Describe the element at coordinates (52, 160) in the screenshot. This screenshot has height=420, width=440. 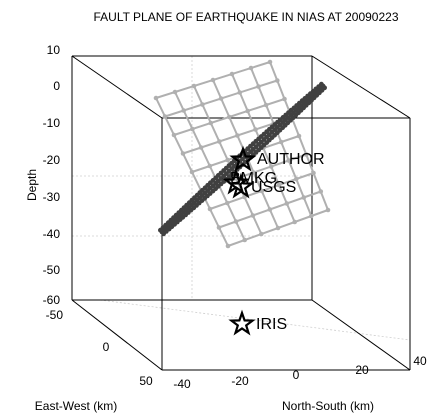
I see `z-tick-label: -20` at that location.